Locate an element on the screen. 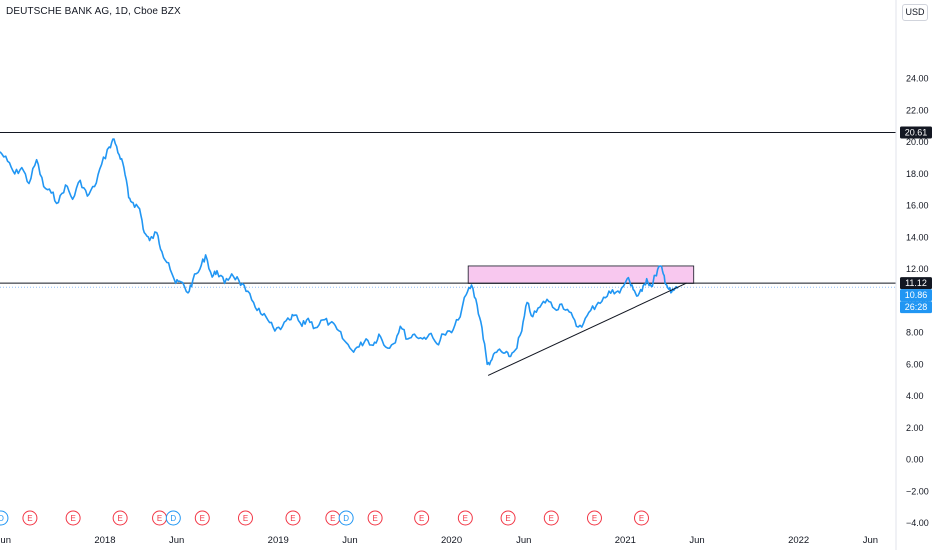 Image resolution: width=932 pixels, height=550 pixels. svg-text: 20.61 is located at coordinates (916, 133).